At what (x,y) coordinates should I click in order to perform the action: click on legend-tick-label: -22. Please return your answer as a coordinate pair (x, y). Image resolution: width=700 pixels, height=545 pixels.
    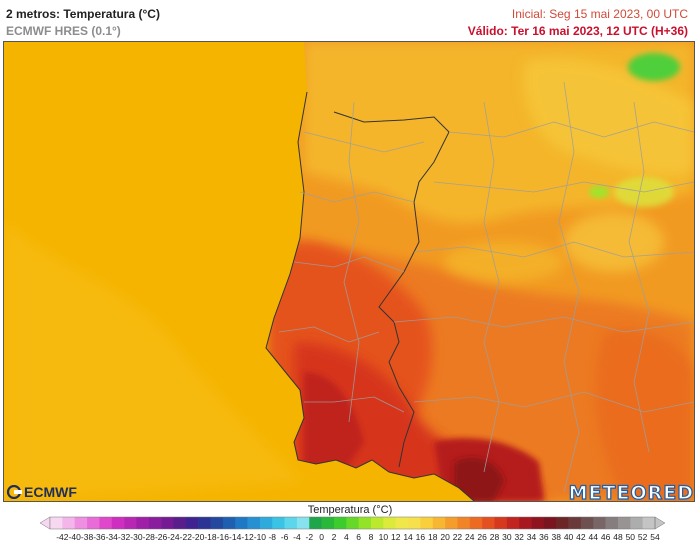
    Looking at the image, I should click on (185, 537).